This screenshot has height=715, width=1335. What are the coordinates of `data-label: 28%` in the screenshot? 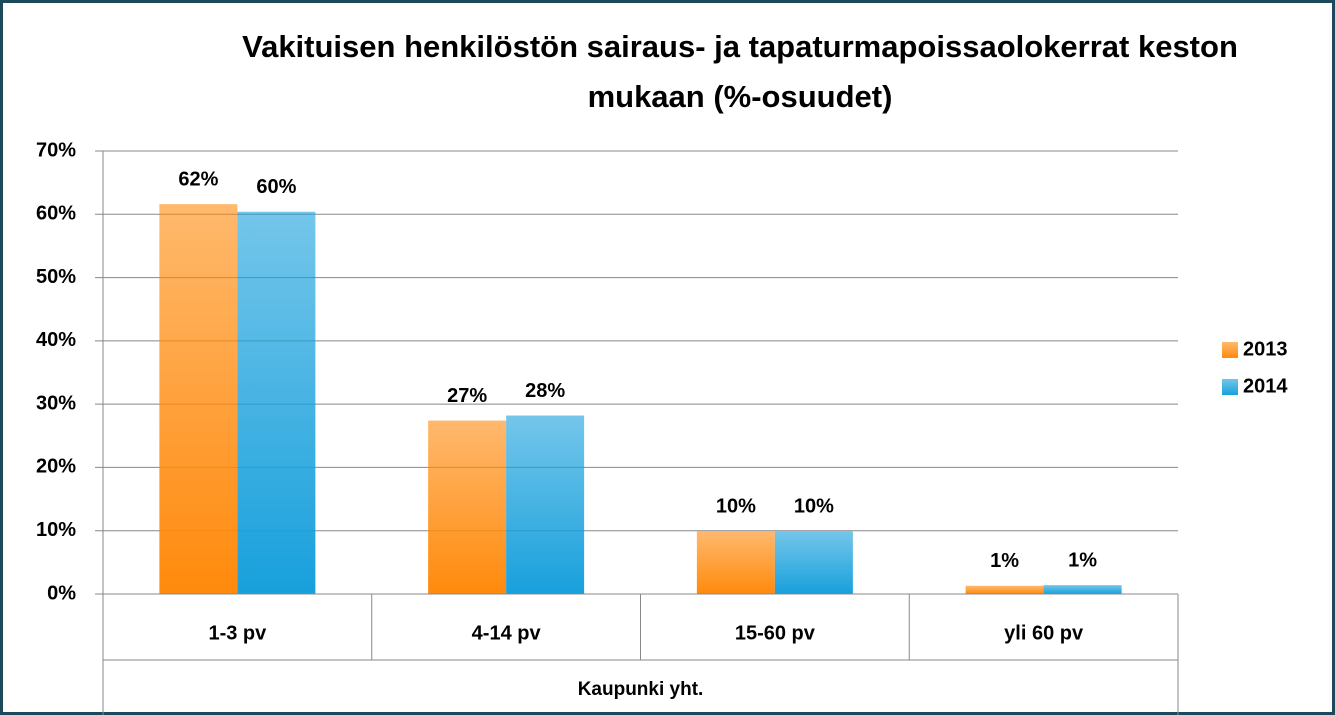 It's located at (545, 391).